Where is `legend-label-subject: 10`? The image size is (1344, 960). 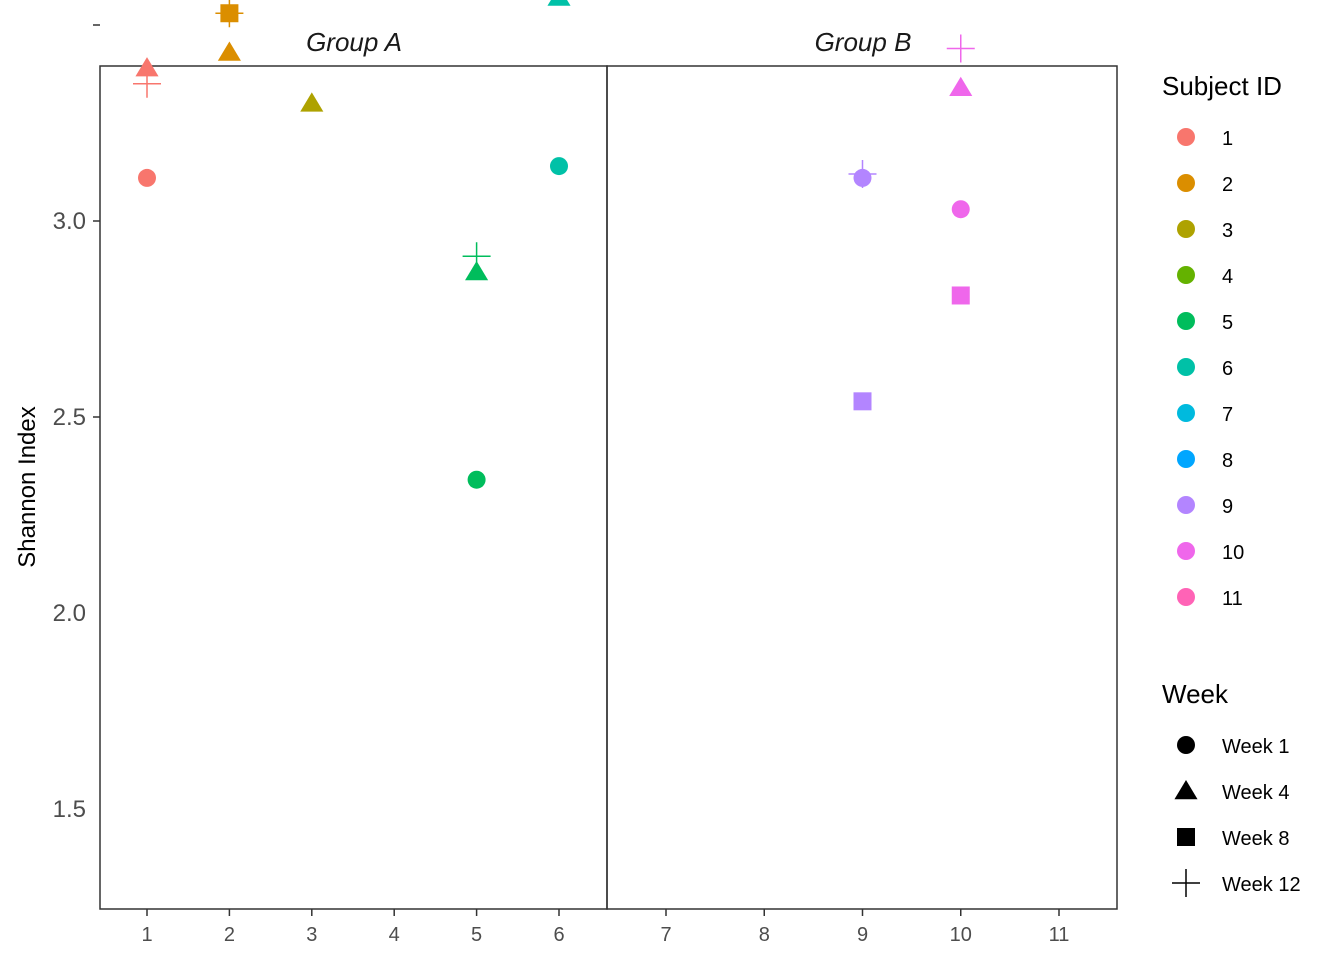
legend-label-subject: 10 is located at coordinates (1233, 553).